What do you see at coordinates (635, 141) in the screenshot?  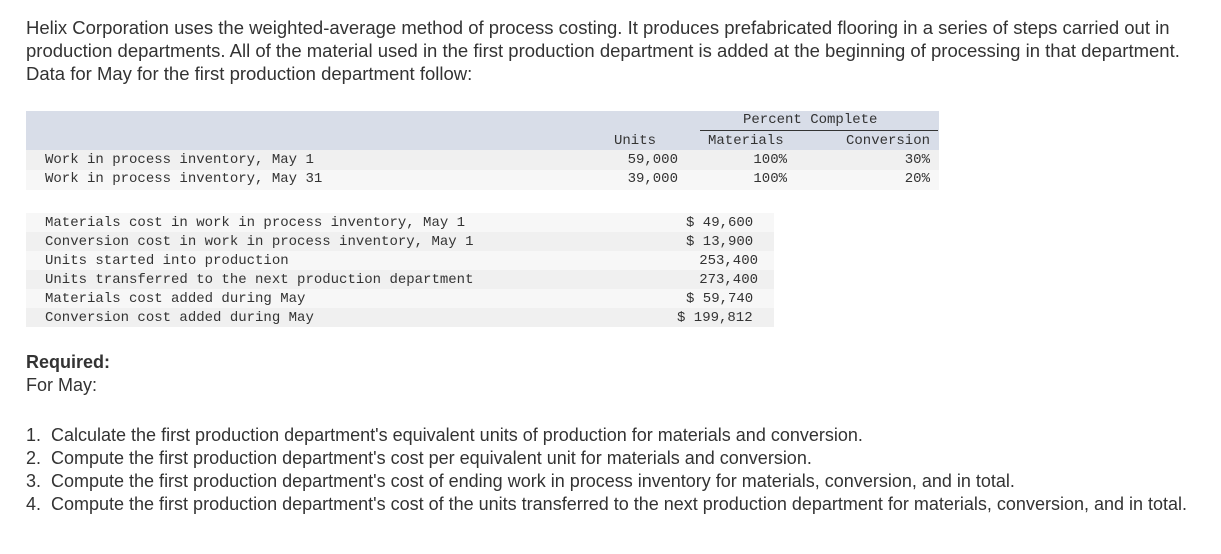 I see `units-column-header: Units` at bounding box center [635, 141].